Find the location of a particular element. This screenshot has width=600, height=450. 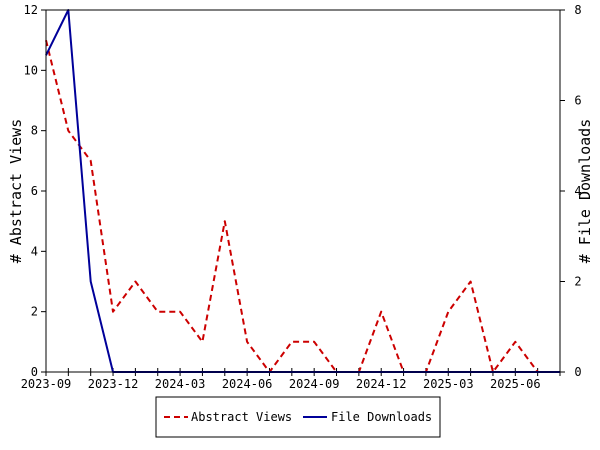

right-tick-label: 2 is located at coordinates (577, 282).